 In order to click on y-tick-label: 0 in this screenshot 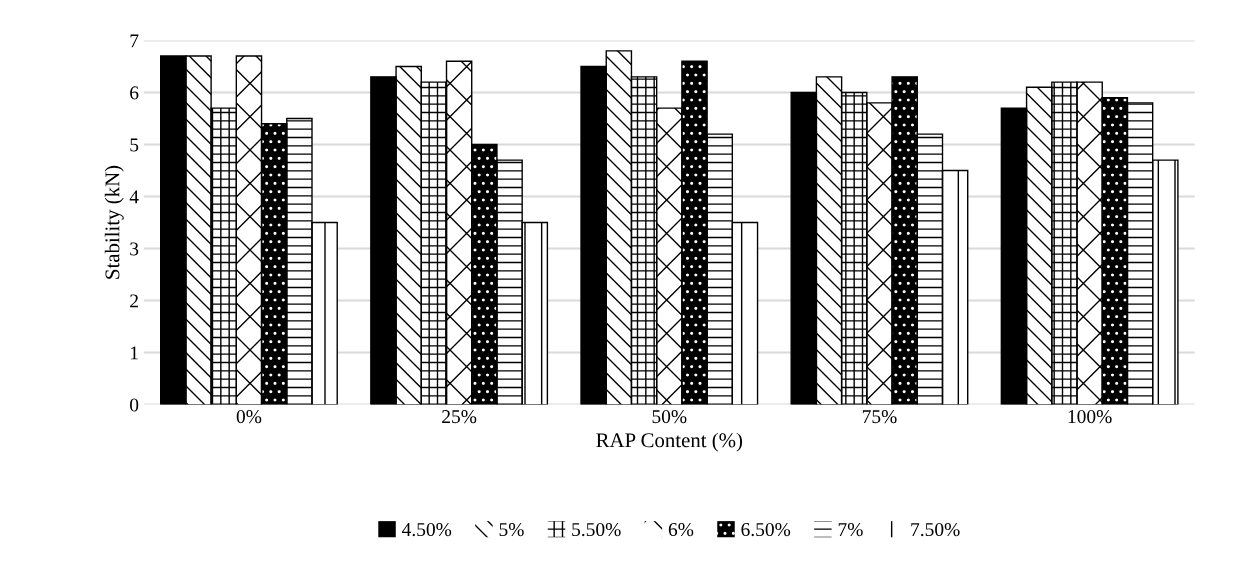, I will do `click(134, 405)`.